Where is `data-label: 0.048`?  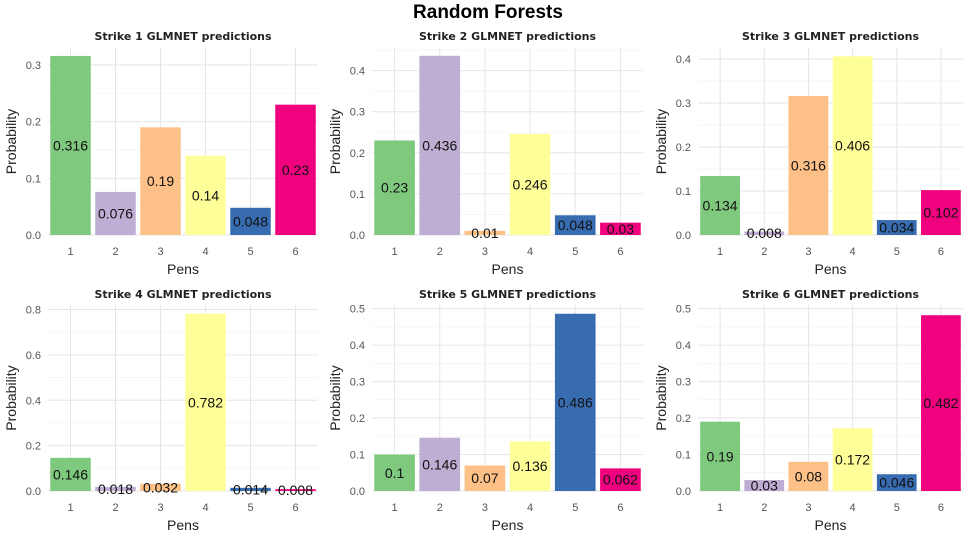
data-label: 0.048 is located at coordinates (250, 221).